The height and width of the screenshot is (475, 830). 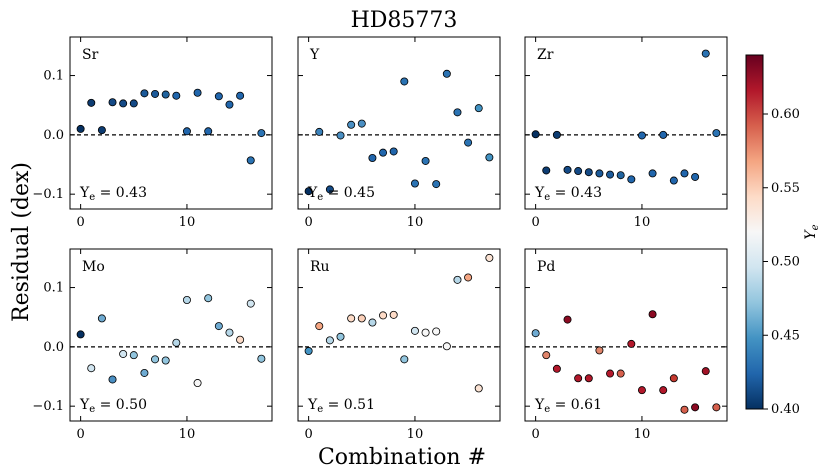 I want to click on ye-annotation: Ye = 0.45, so click(x=341, y=194).